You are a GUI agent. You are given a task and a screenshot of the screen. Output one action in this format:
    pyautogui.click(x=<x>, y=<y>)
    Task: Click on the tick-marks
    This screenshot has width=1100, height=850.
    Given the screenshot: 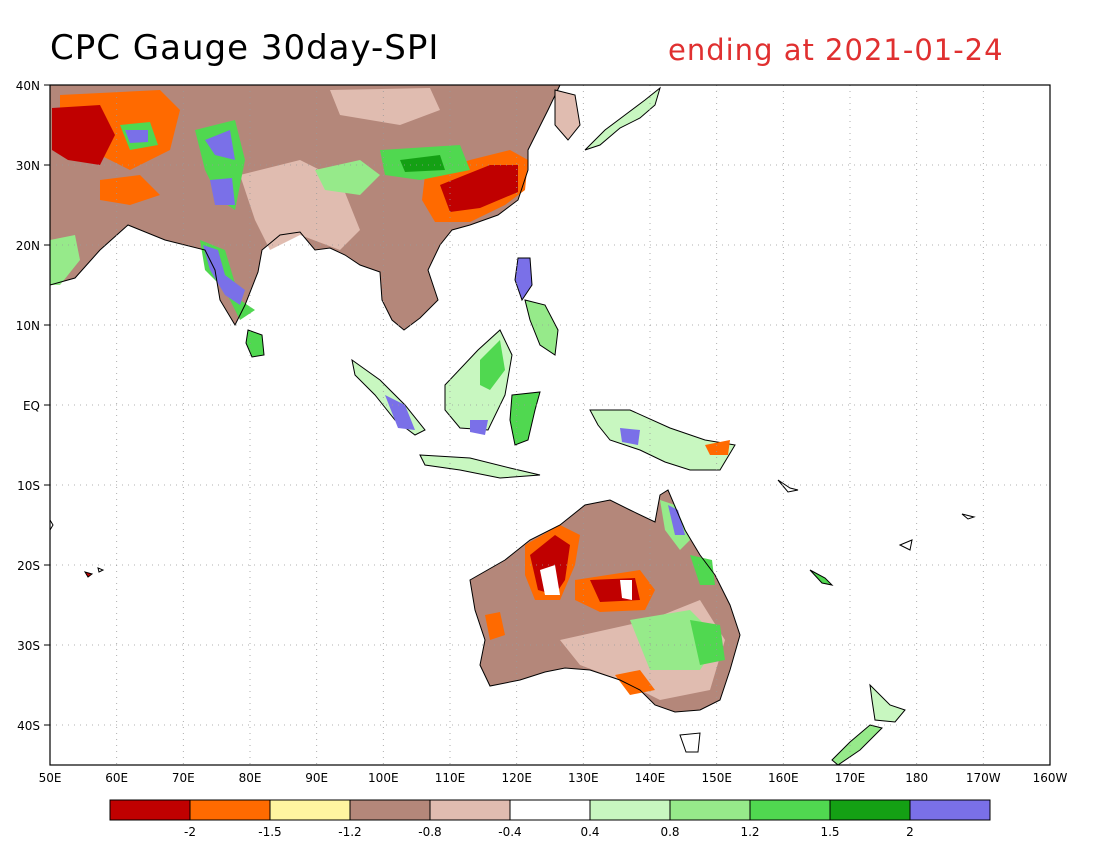 What is the action you would take?
    pyautogui.click(x=47, y=405)
    